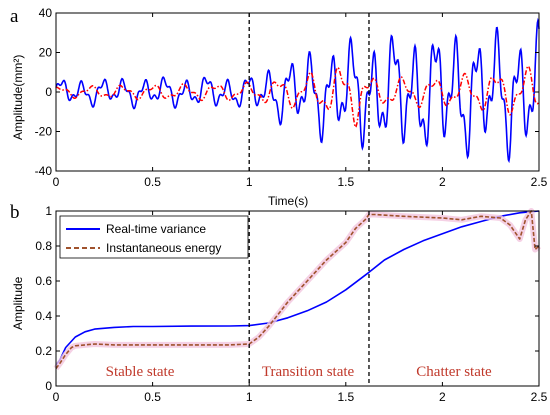  I want to click on panel-a-ytick-label: -40, so click(44, 171).